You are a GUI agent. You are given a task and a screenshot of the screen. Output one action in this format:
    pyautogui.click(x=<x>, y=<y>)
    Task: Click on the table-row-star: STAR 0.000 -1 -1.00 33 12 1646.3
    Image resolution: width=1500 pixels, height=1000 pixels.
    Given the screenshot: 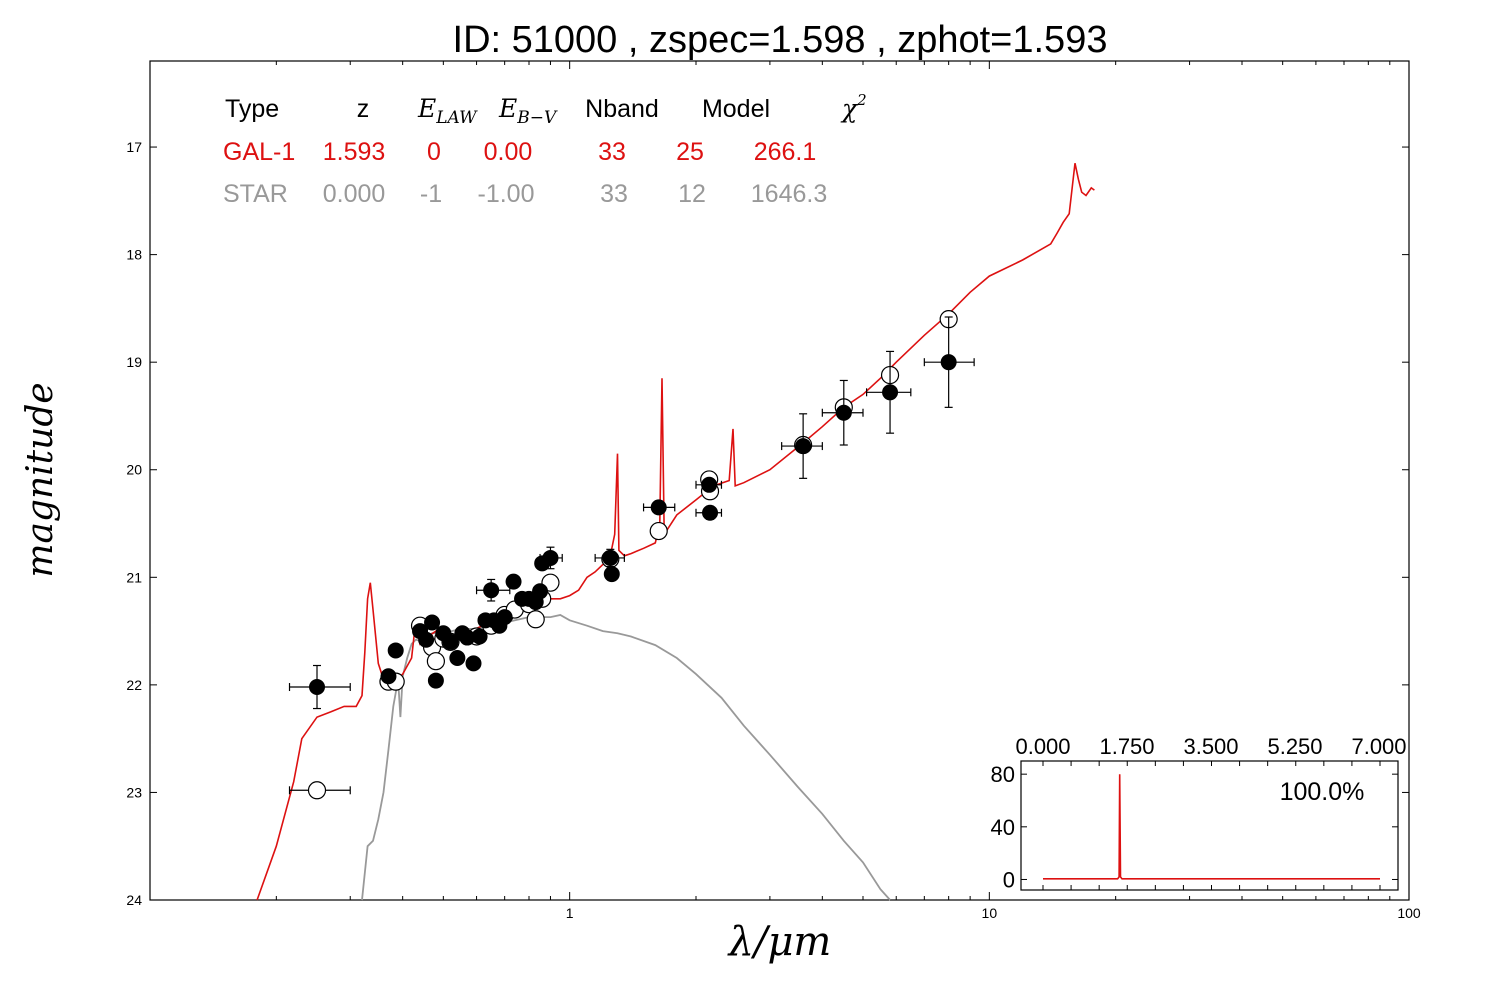 What is the action you would take?
    pyautogui.click(x=525, y=194)
    